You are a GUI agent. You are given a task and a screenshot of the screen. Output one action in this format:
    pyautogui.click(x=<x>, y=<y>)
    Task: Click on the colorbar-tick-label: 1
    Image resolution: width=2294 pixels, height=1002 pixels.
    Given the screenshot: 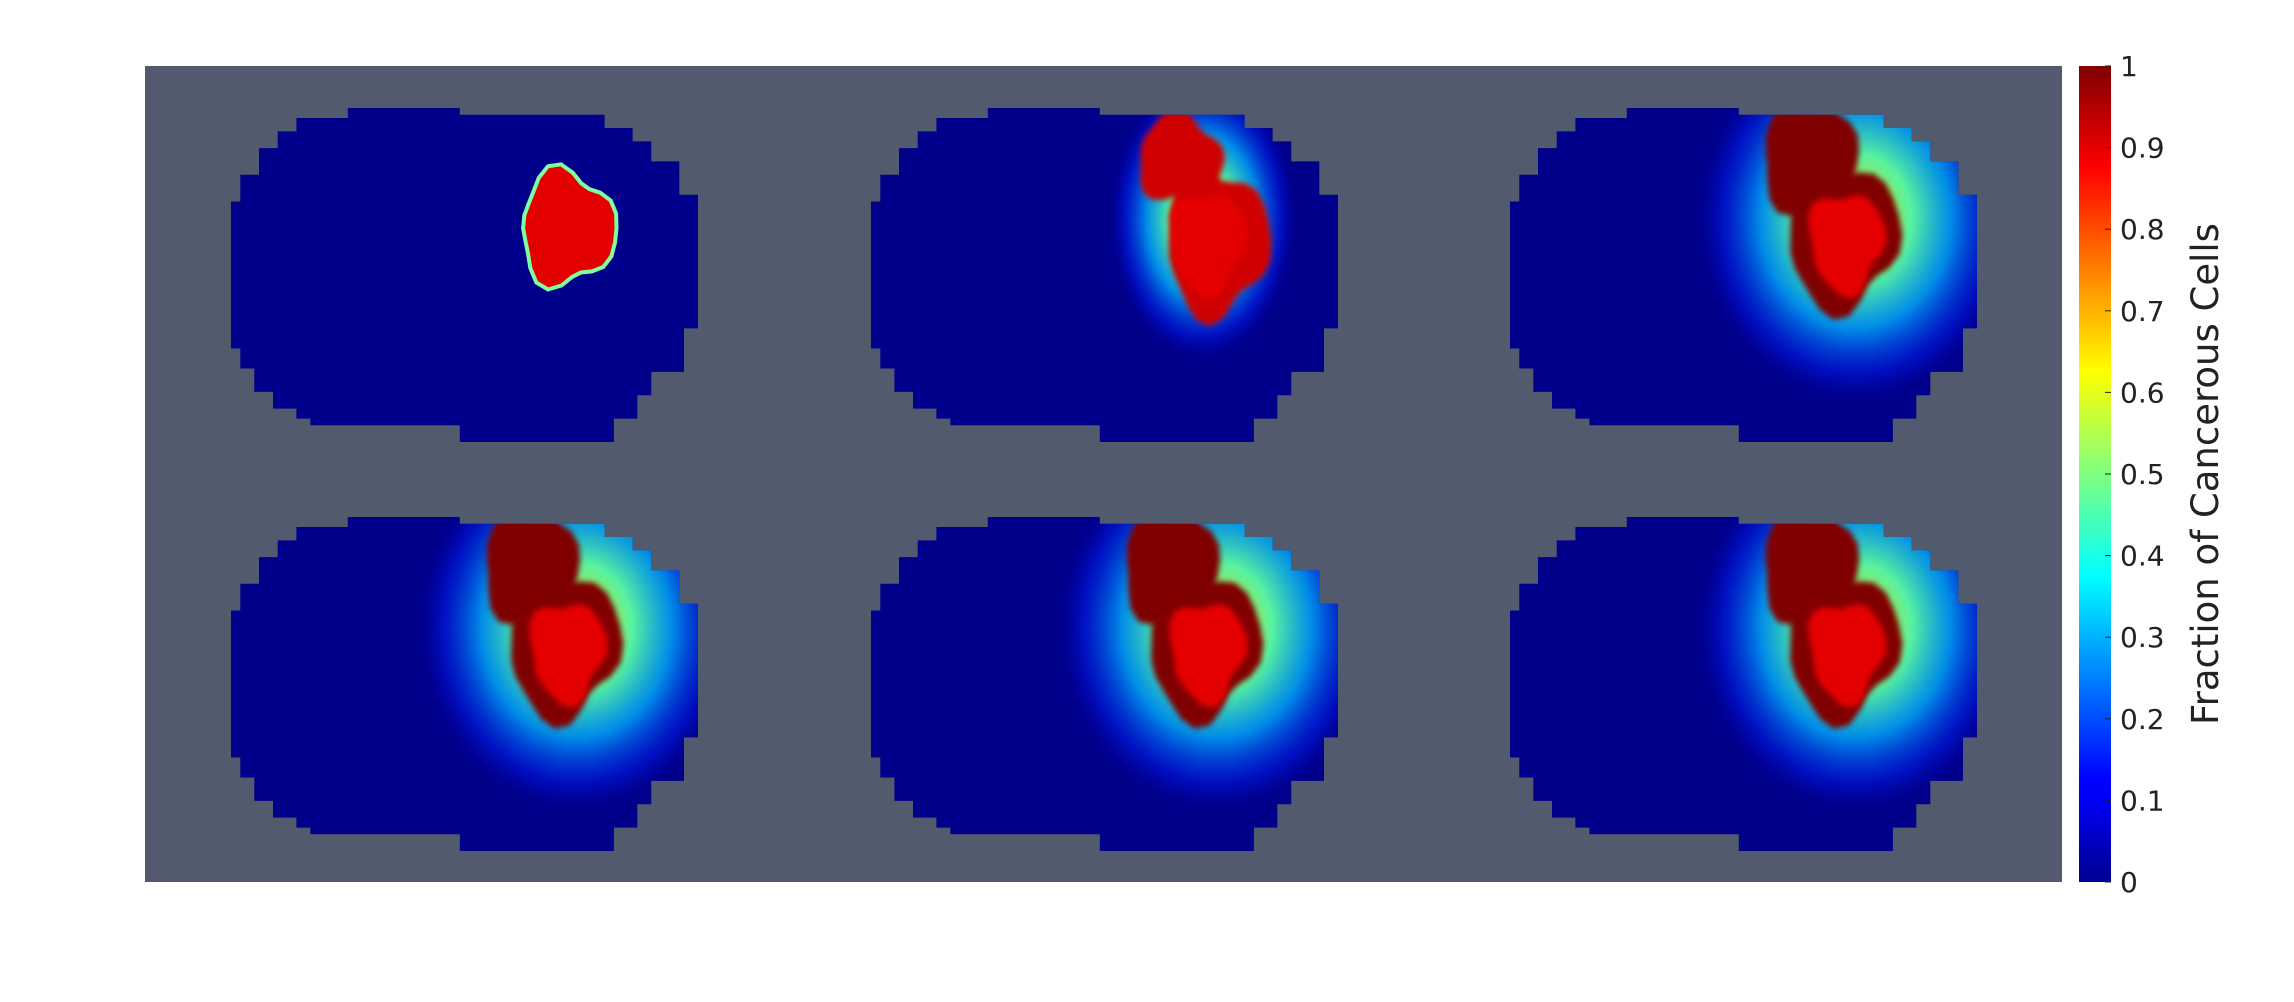 What is the action you would take?
    pyautogui.click(x=2129, y=66)
    